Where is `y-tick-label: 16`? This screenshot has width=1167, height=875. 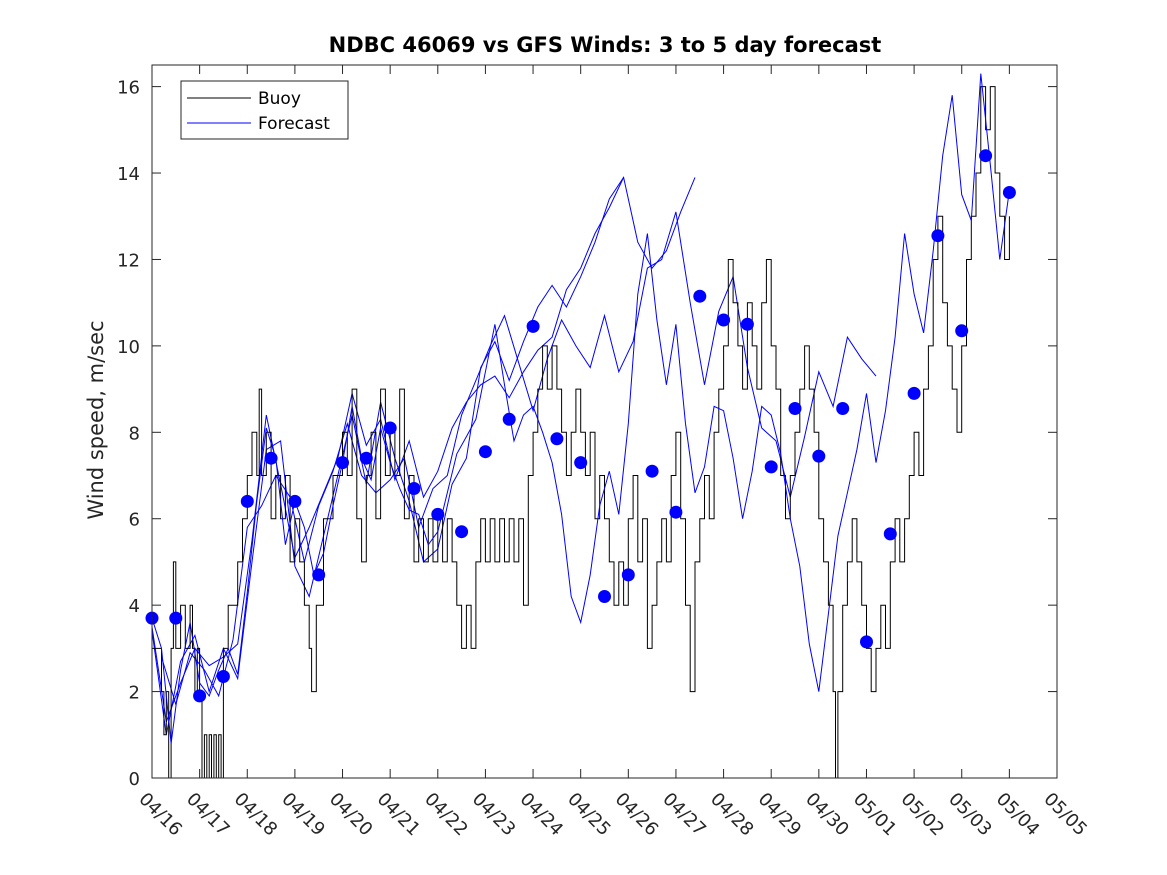 y-tick-label: 16 is located at coordinates (128, 88).